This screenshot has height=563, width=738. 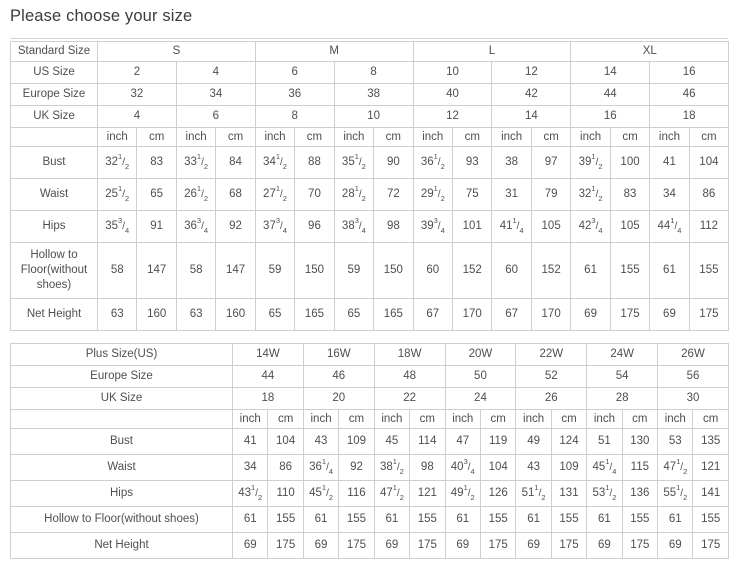 I want to click on cell-value: 10, so click(x=373, y=116).